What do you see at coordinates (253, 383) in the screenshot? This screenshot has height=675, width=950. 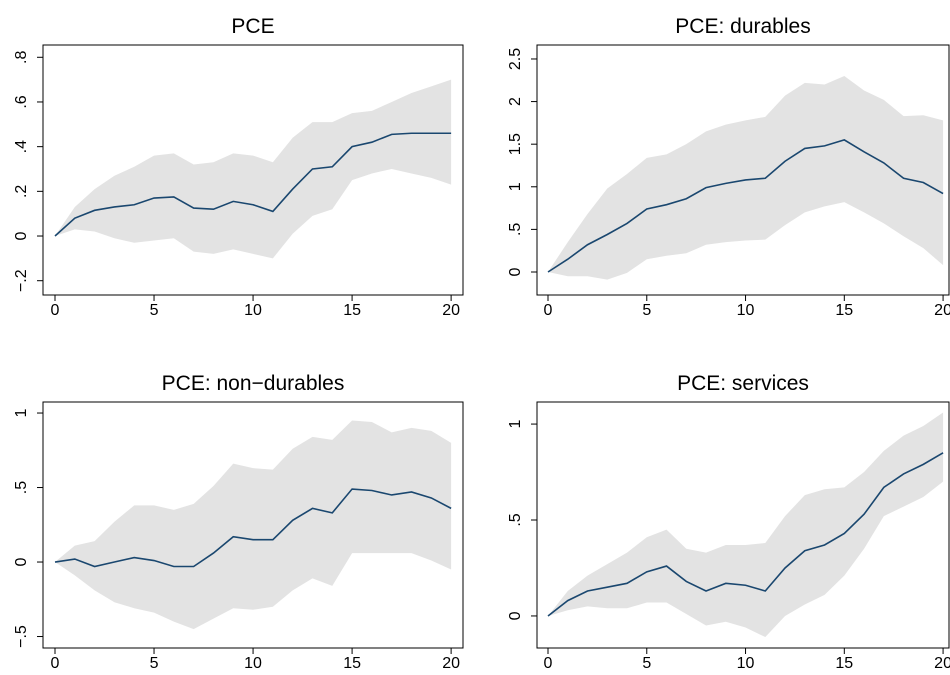 I see `panel-title: PCE: non−durables` at bounding box center [253, 383].